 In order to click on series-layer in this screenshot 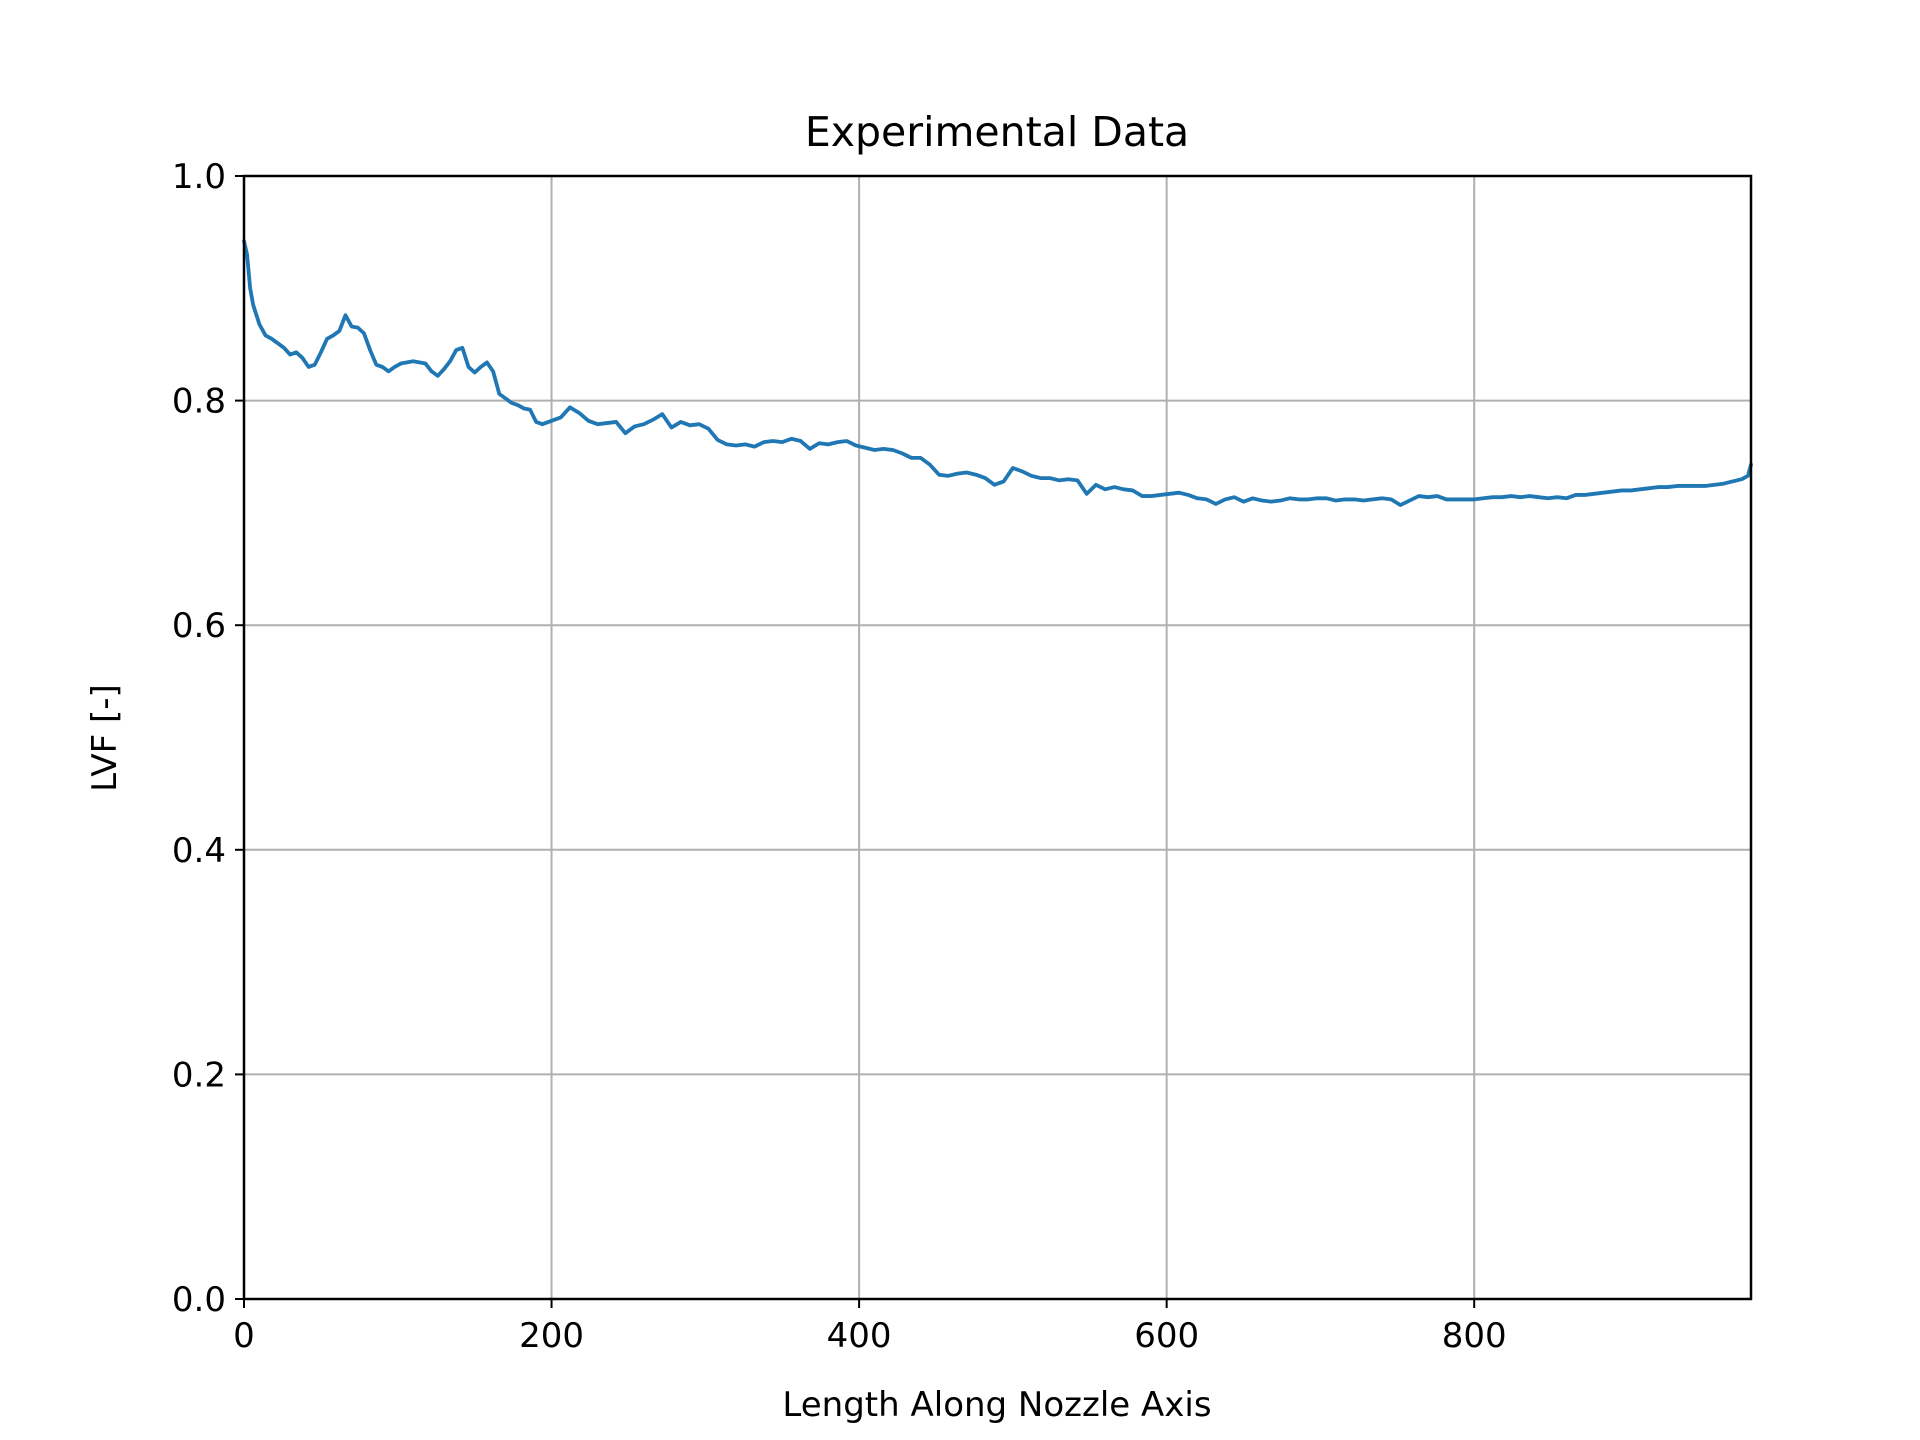, I will do `click(997, 373)`.